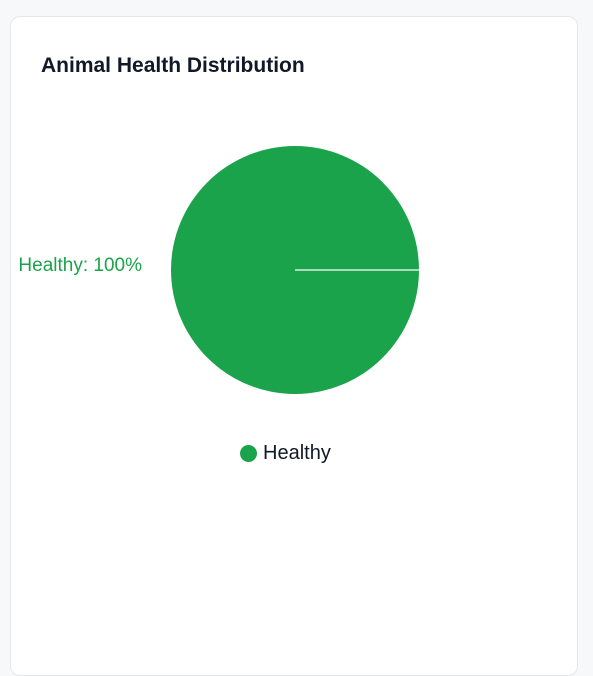  I want to click on chart-legend: Healthy, so click(285, 453).